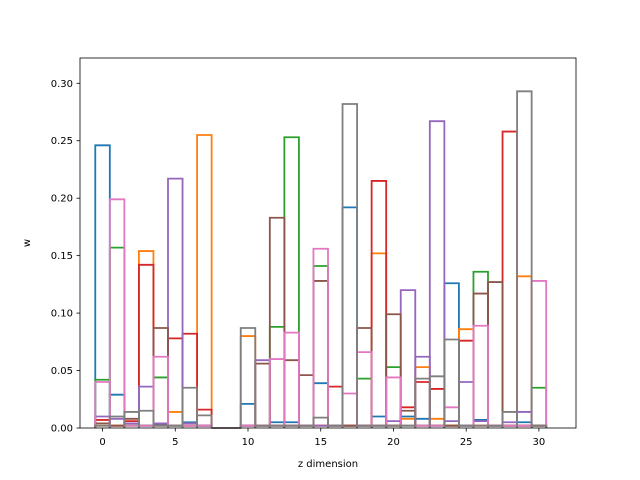 This screenshot has height=480, width=640. Describe the element at coordinates (320, 442) in the screenshot. I see `x-tick-label: 15` at that location.